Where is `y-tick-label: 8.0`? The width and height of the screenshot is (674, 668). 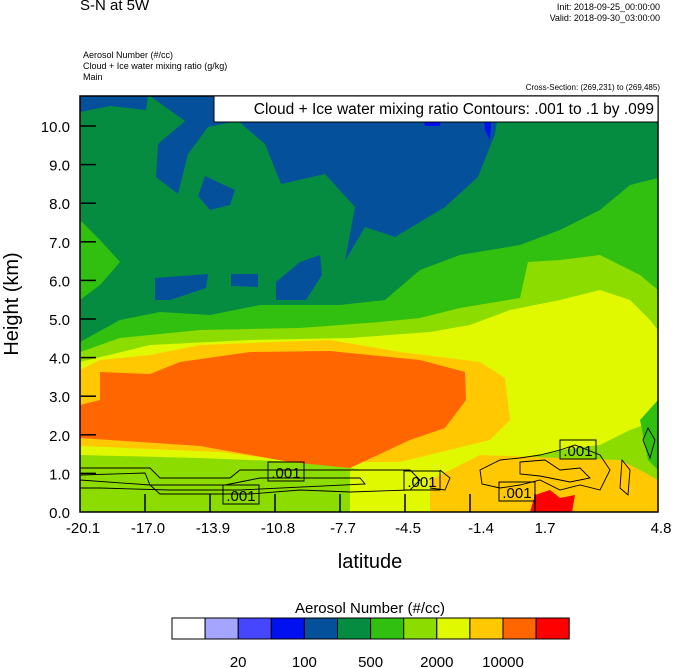 y-tick-label: 8.0 is located at coordinates (59, 204).